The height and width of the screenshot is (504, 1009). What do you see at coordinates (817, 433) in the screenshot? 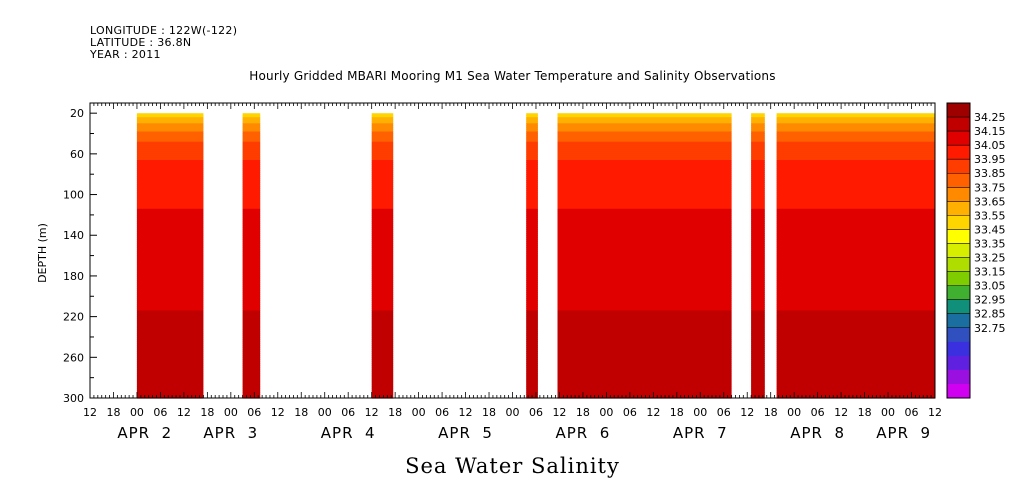
I see `x-date-label: APR 8` at bounding box center [817, 433].